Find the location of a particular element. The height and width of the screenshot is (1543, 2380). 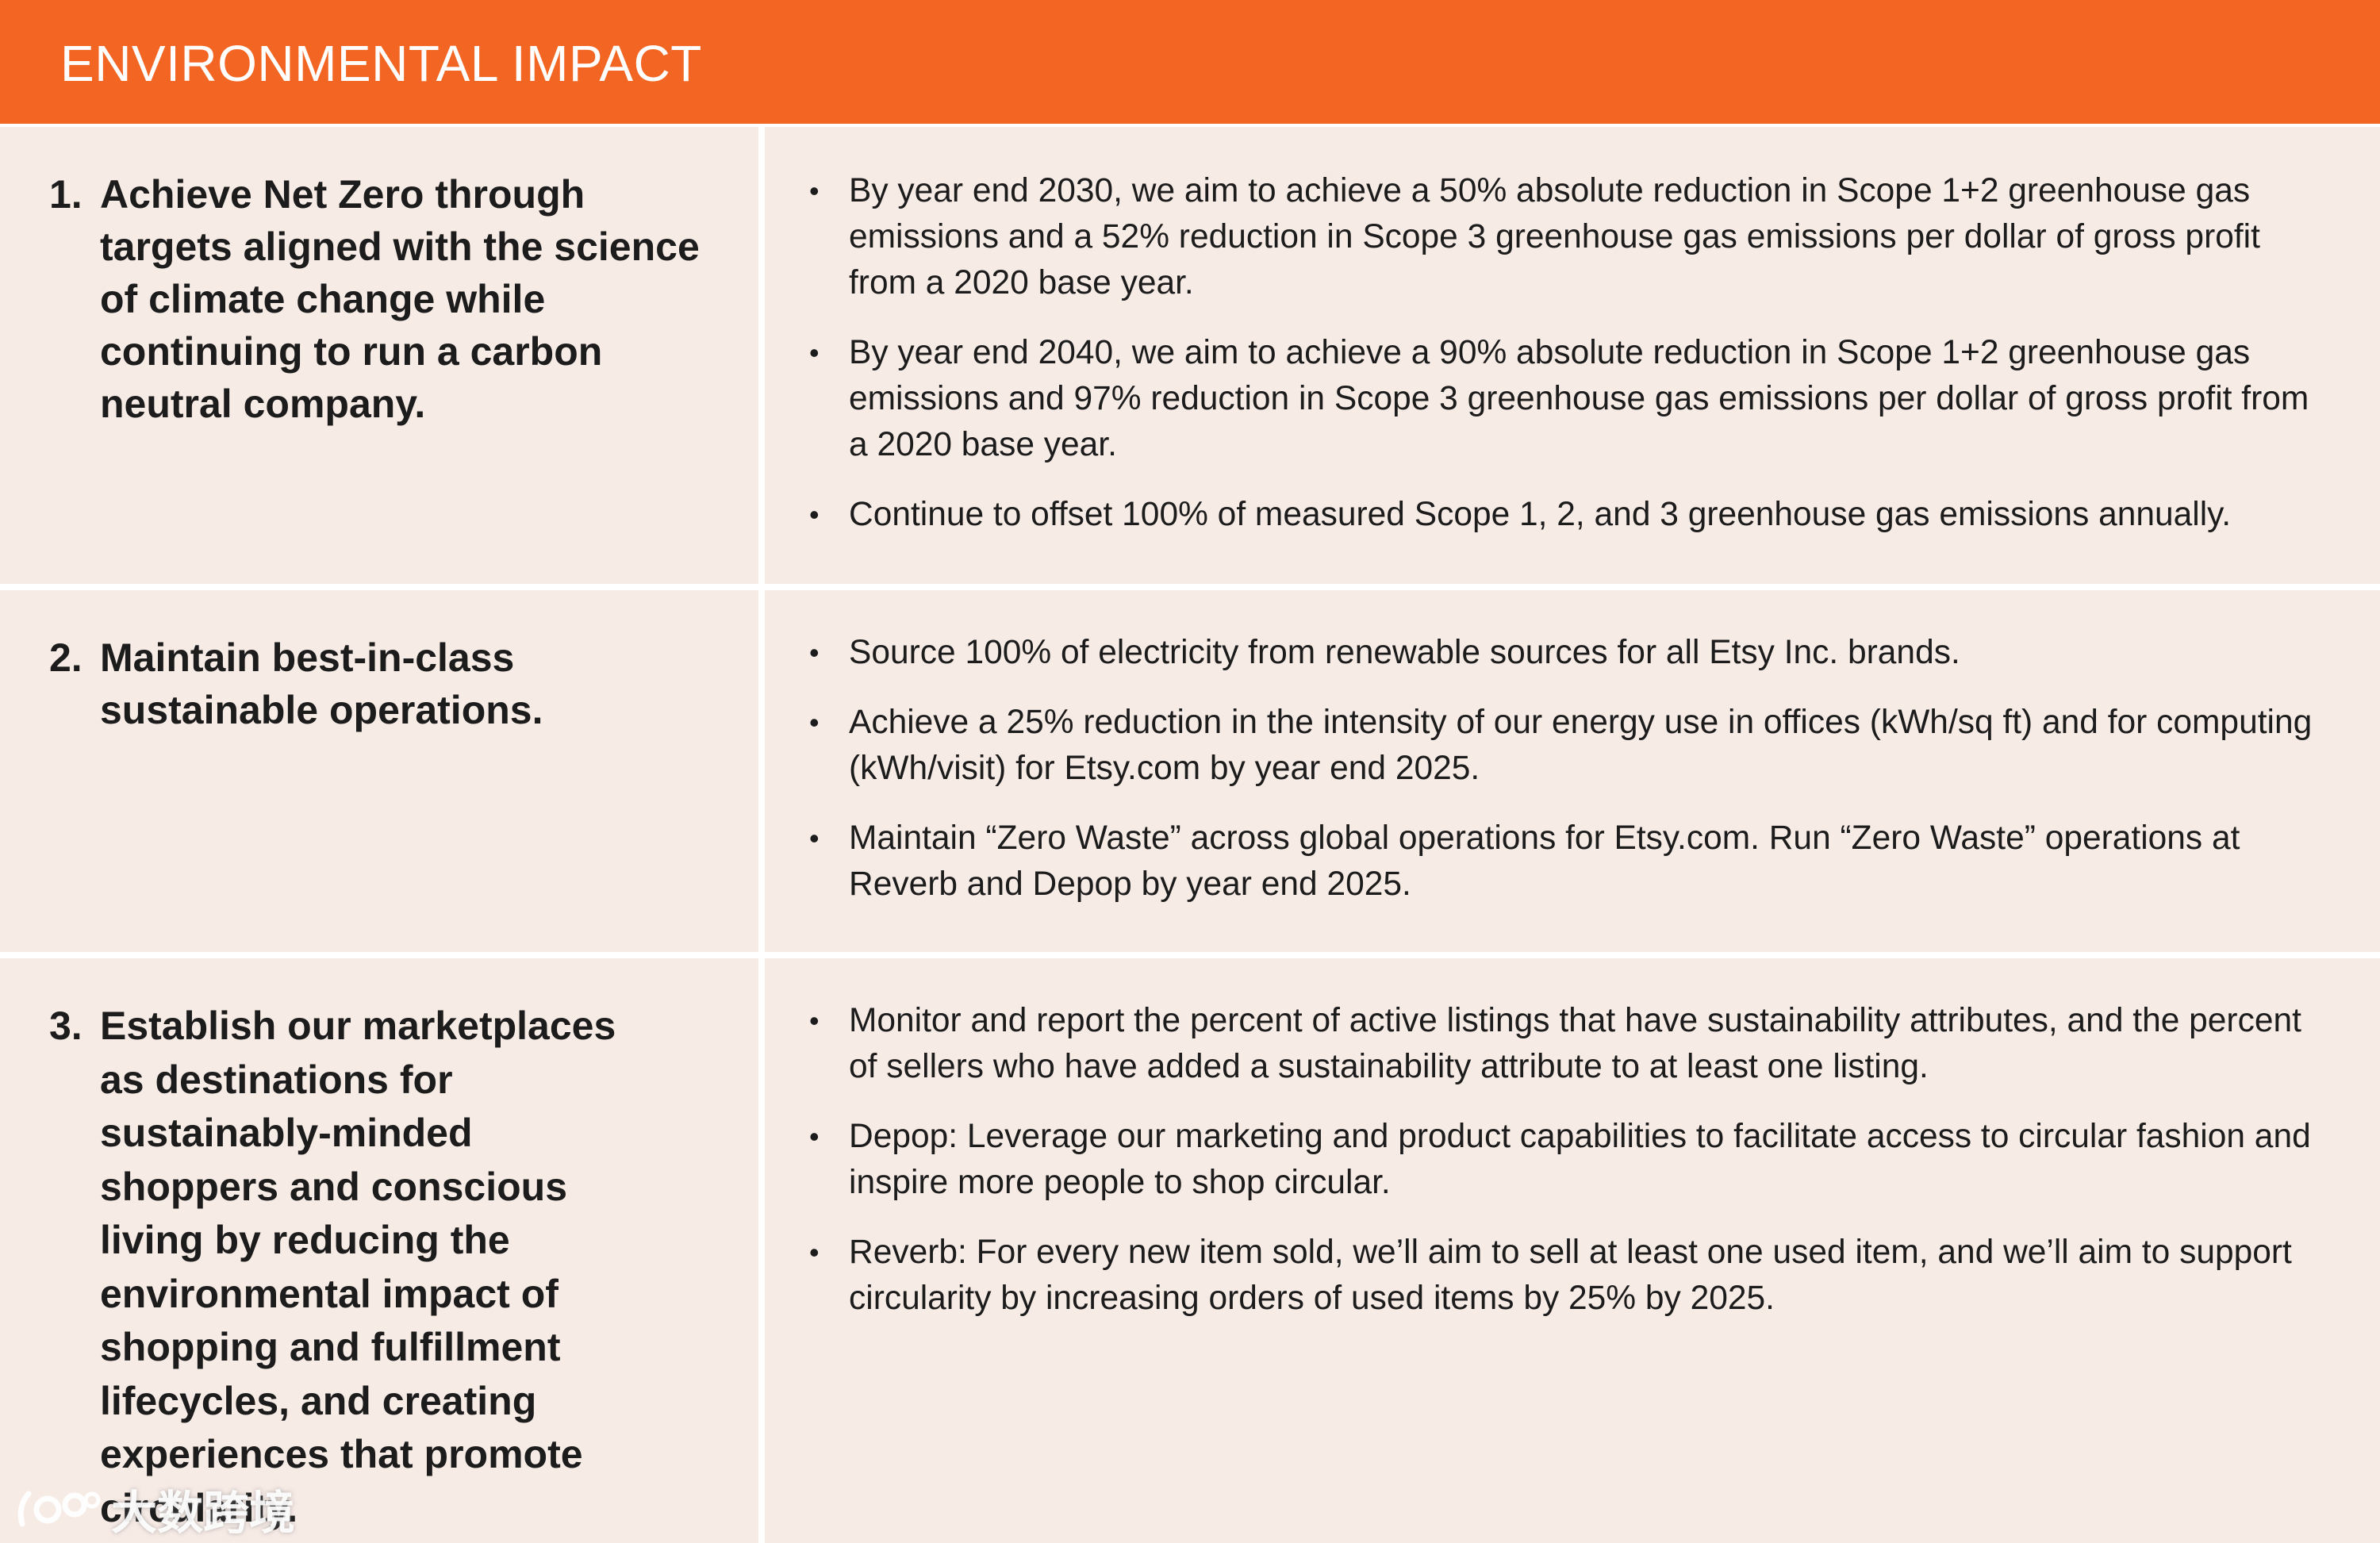

watermark-text: 大数跨境 is located at coordinates (203, 1513).